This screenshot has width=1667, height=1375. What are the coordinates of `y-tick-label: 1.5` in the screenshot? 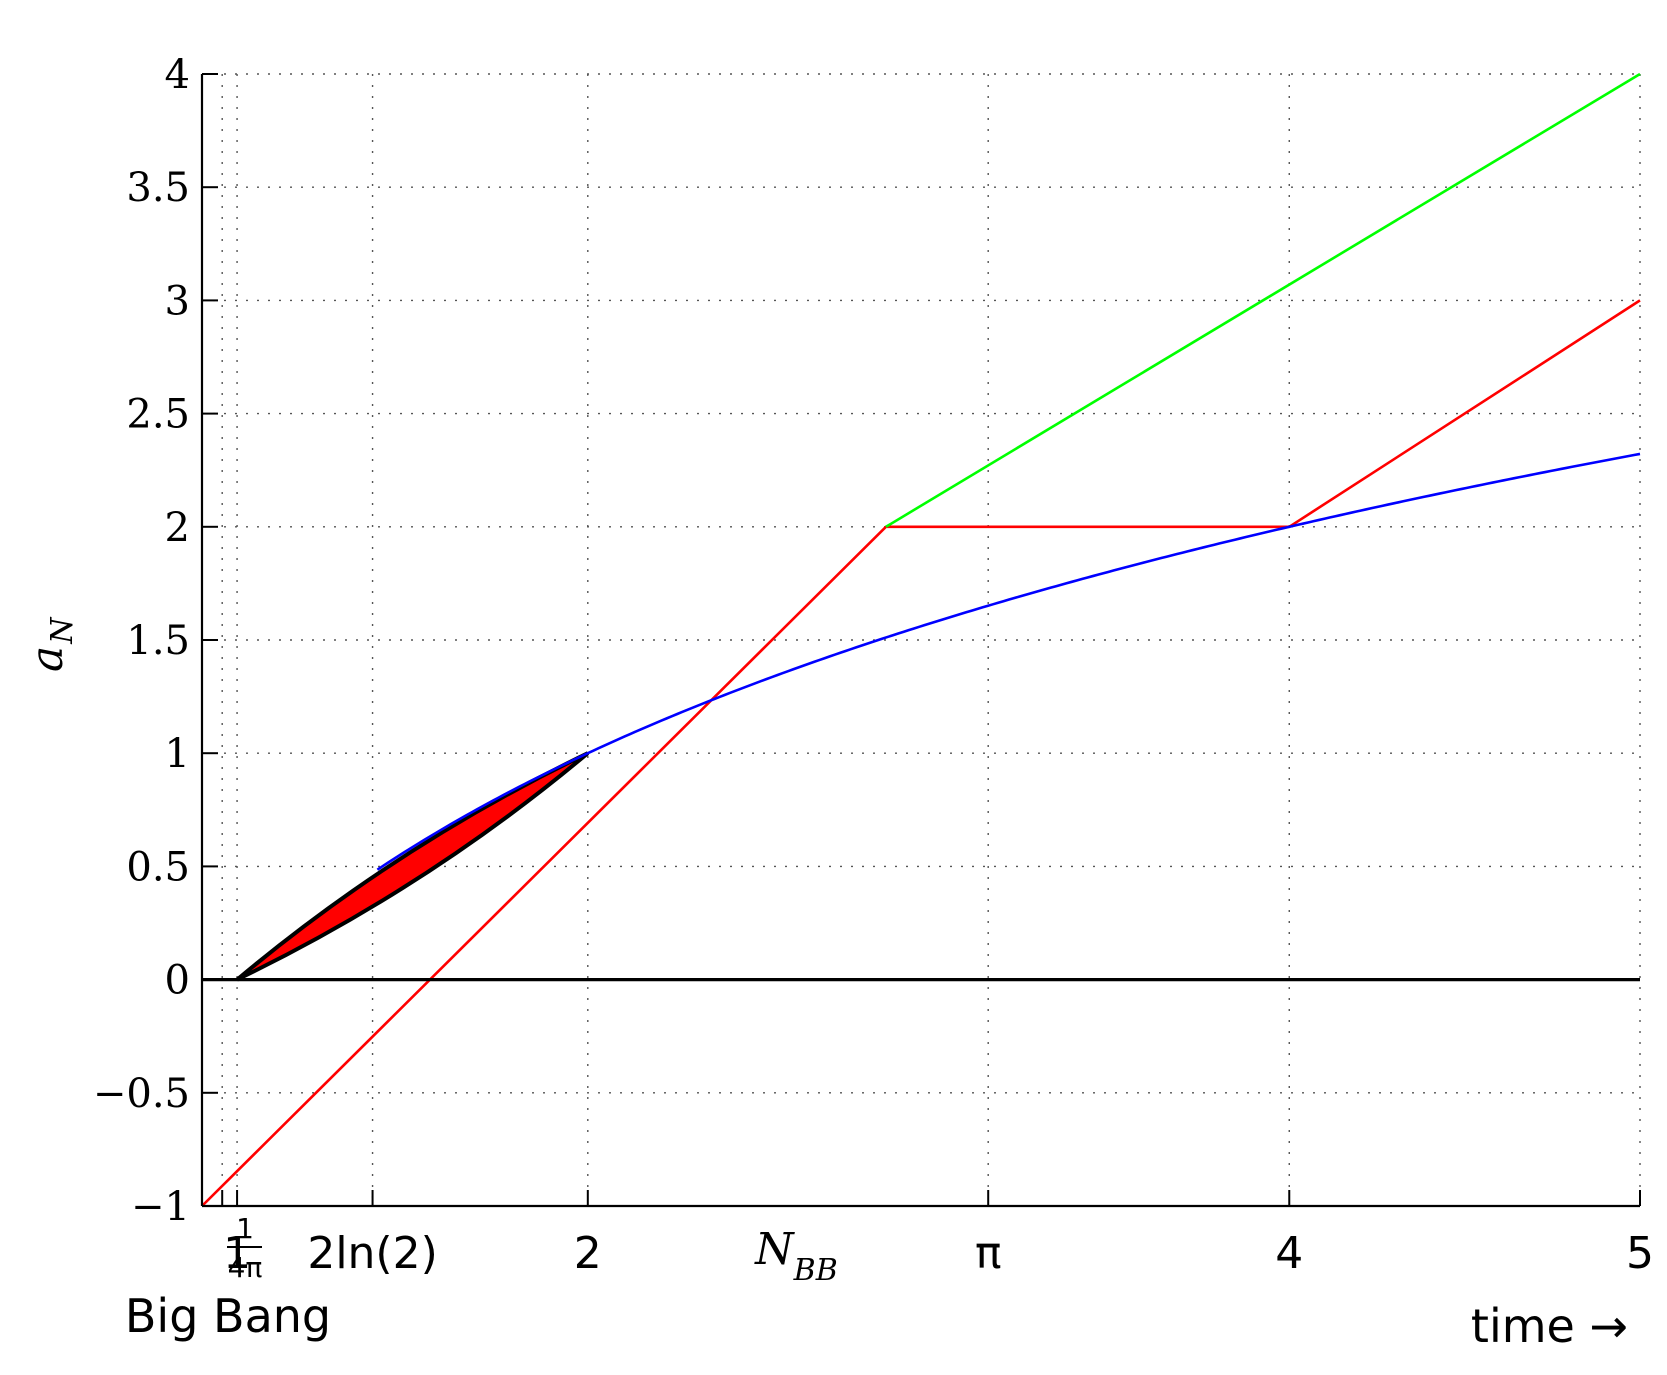 It's located at (158, 641).